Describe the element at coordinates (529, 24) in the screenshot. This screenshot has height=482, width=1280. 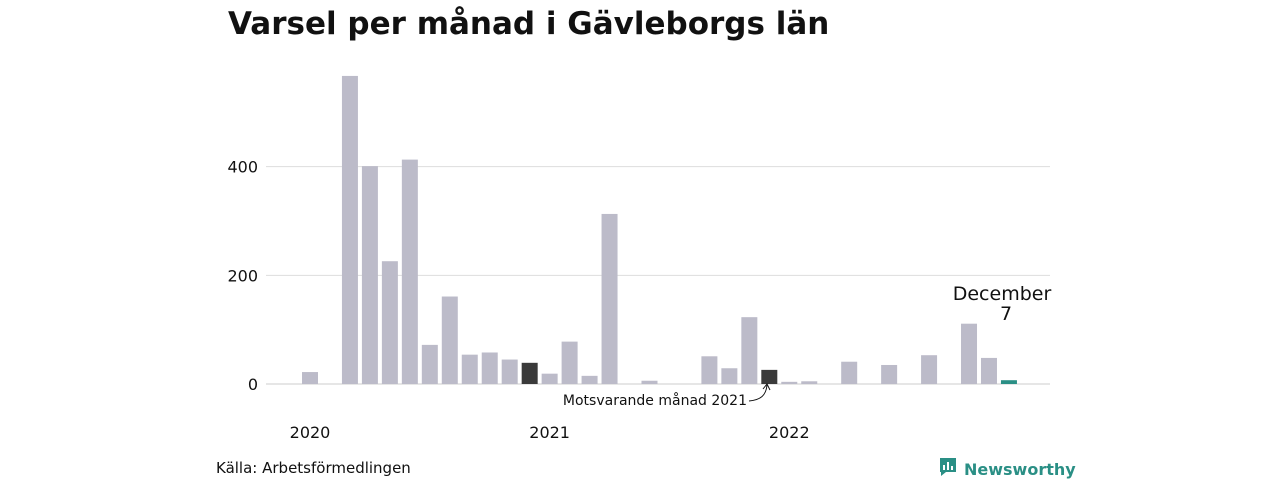
I see `chart-title: Varsel per månad i Gävleborgs län` at that location.